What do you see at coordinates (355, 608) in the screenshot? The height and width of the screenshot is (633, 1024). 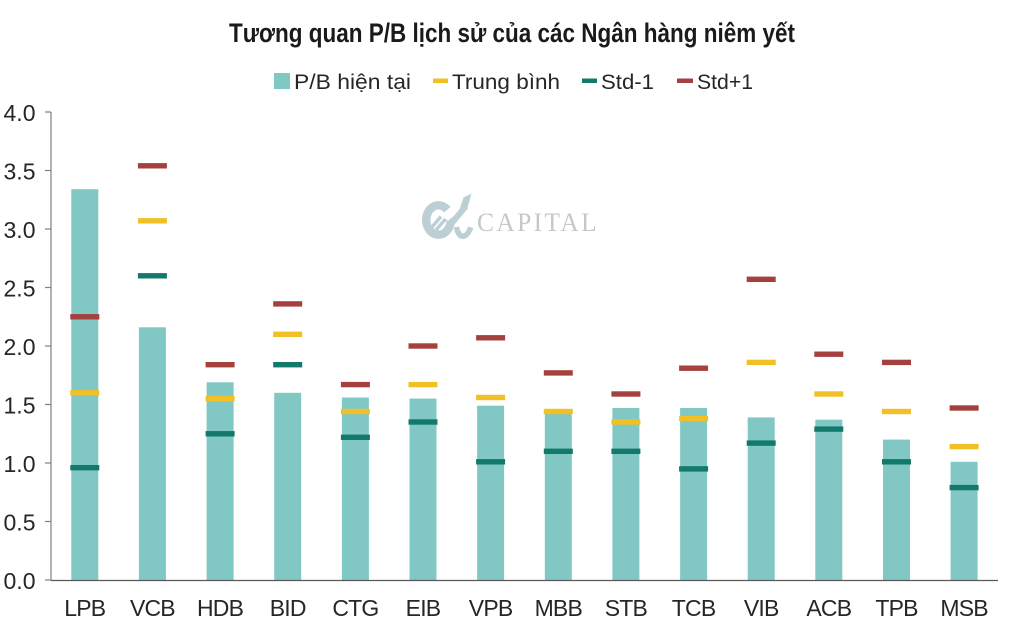 I see `svg-text: CTG` at bounding box center [355, 608].